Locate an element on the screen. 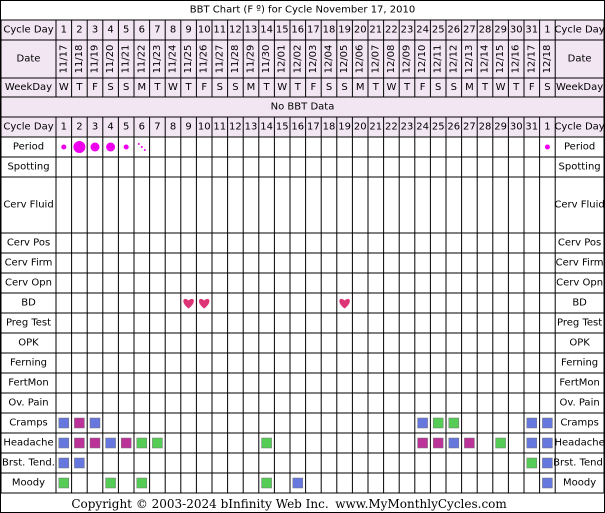 Image resolution: width=605 pixels, height=513 pixels. date-label: 11/21 is located at coordinates (126, 59).